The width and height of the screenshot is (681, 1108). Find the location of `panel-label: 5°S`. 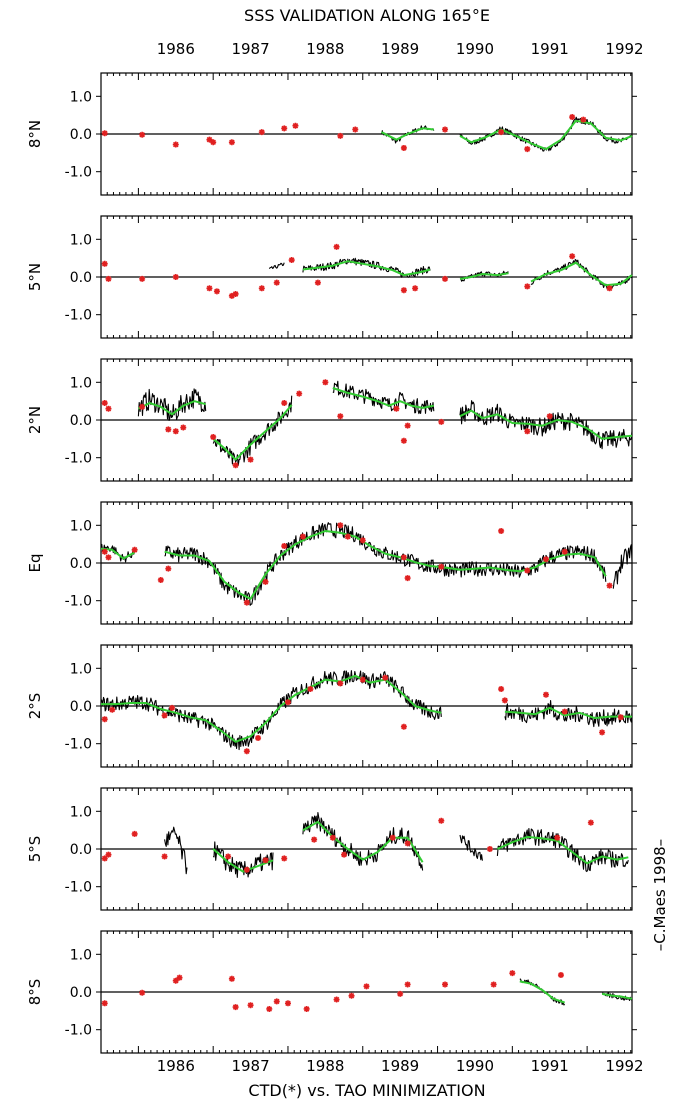

panel-label: 5°S is located at coordinates (35, 849).